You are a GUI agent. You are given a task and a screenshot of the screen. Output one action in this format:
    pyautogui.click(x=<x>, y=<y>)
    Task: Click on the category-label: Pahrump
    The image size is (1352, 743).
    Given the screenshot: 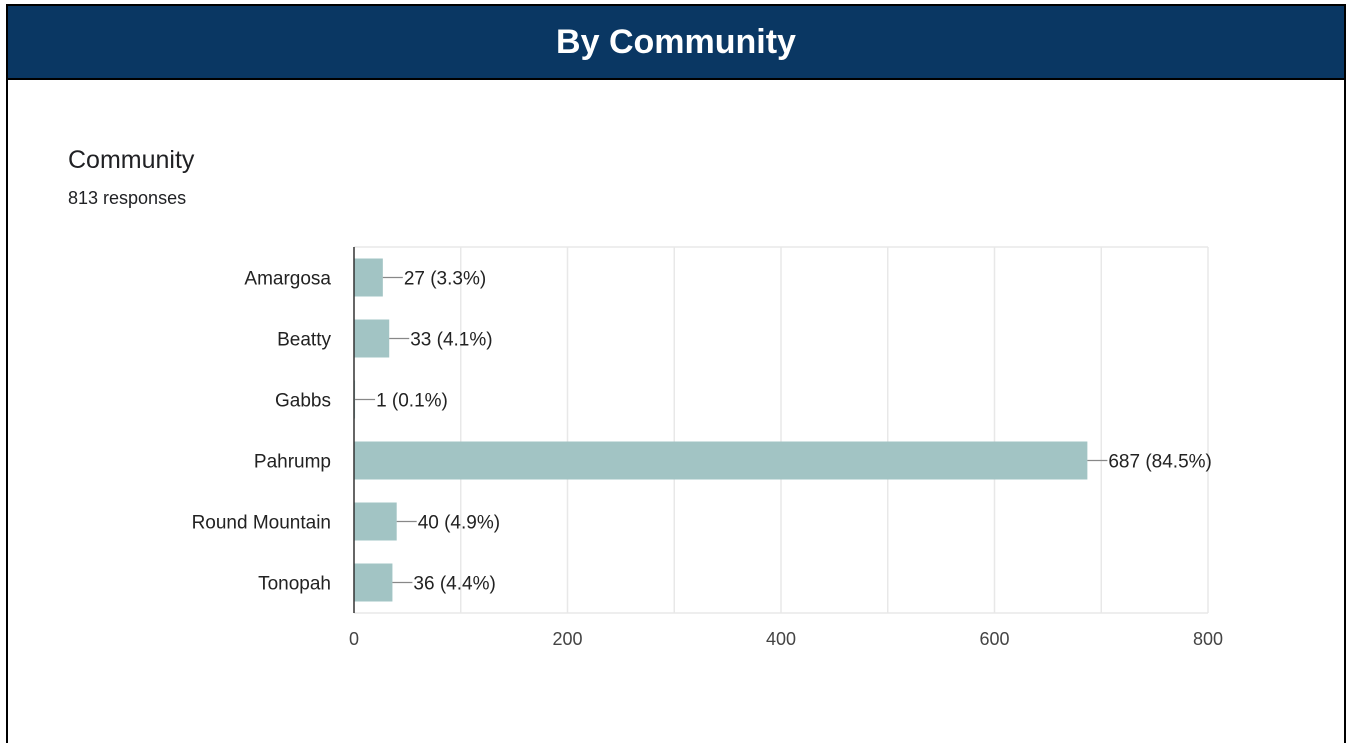 What is the action you would take?
    pyautogui.click(x=292, y=462)
    